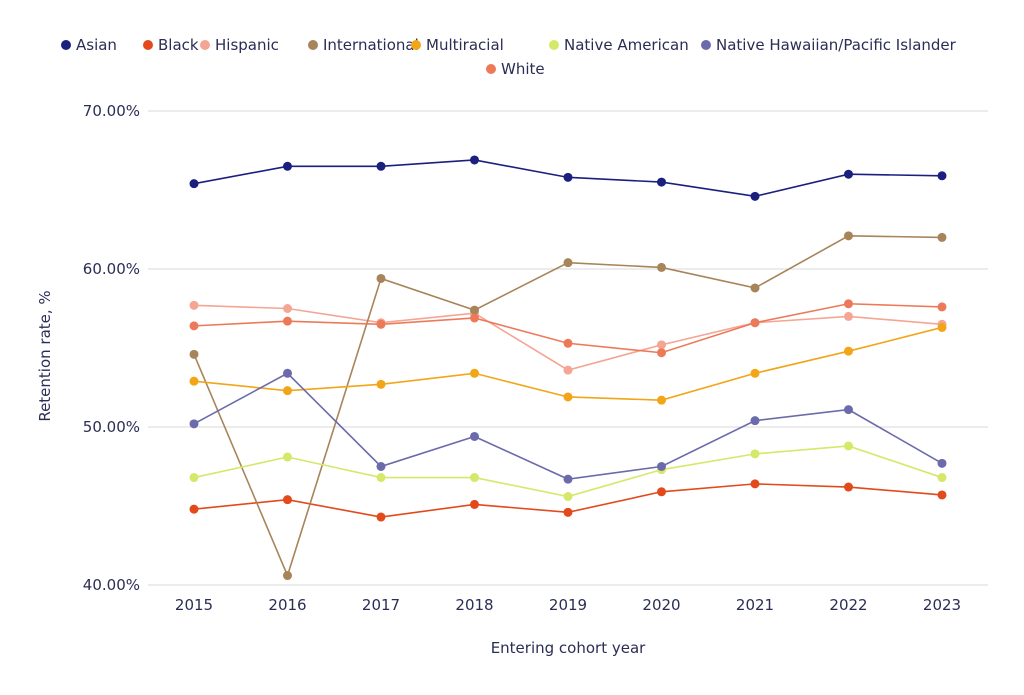  I want to click on legend-item: International, so click(363, 45).